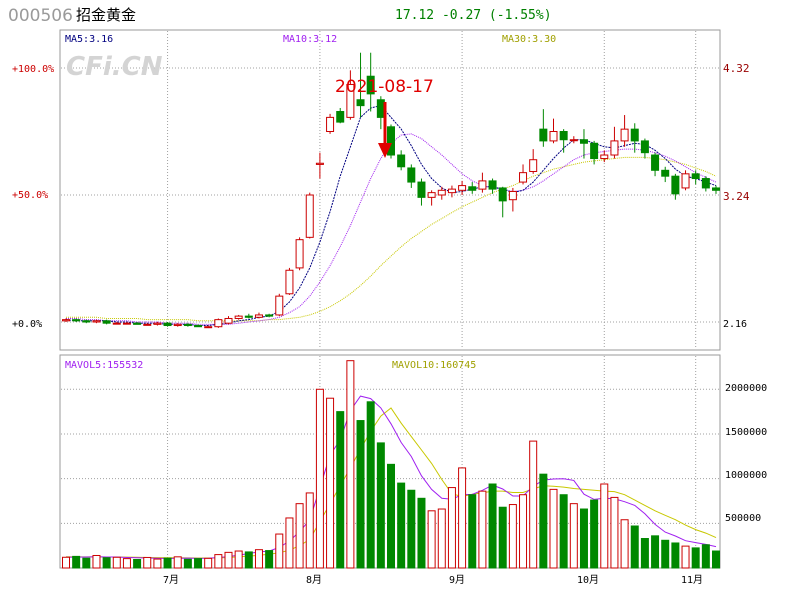  I want to click on price-label-low: 2.16, so click(735, 324).